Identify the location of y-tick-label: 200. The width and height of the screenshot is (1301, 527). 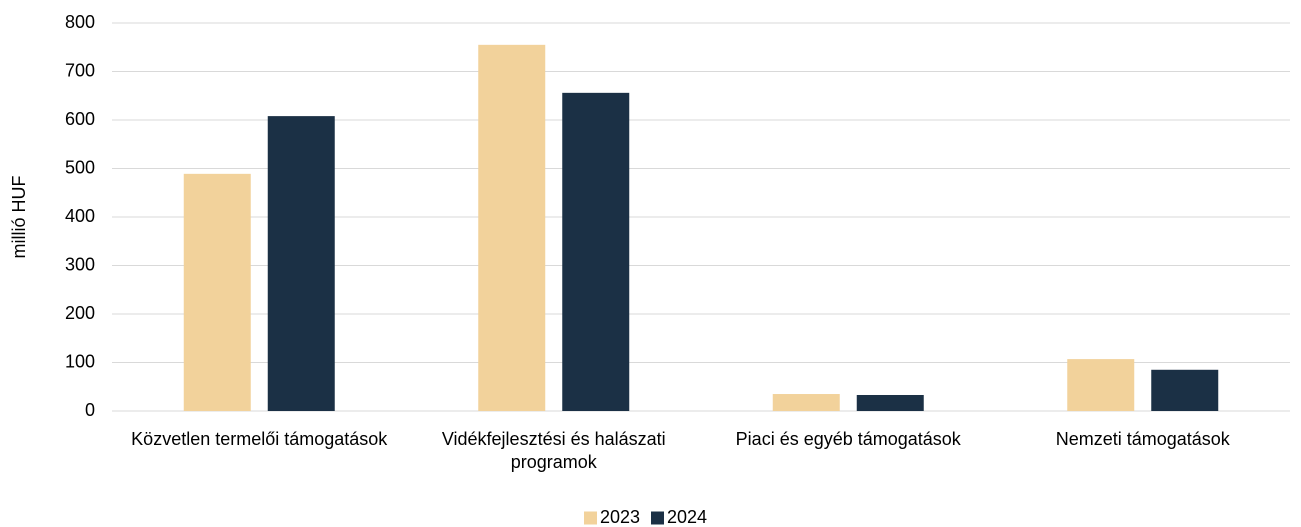
(80, 313).